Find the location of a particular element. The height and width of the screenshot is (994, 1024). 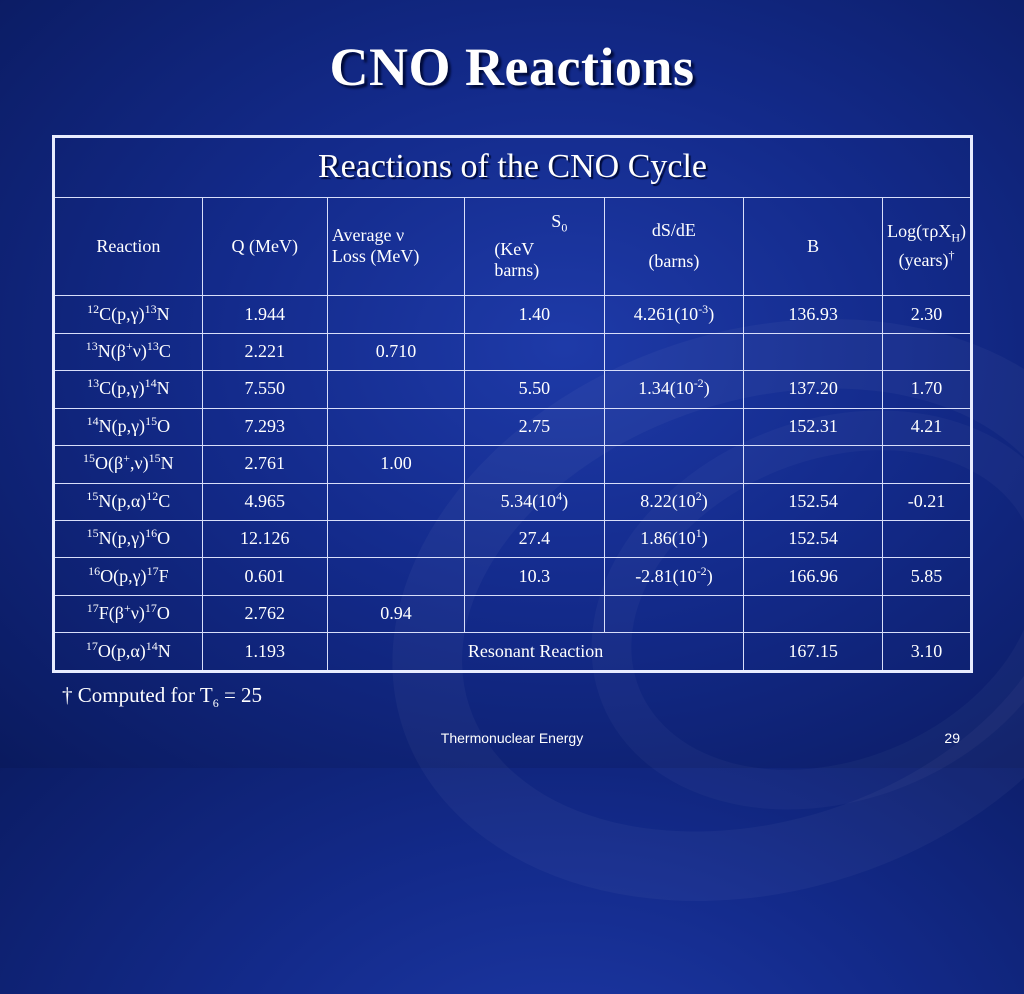

table-row: 13C(p,γ)14N 7.550 5.50 1.34(10-2) 137.20 1.70 is located at coordinates (512, 389).